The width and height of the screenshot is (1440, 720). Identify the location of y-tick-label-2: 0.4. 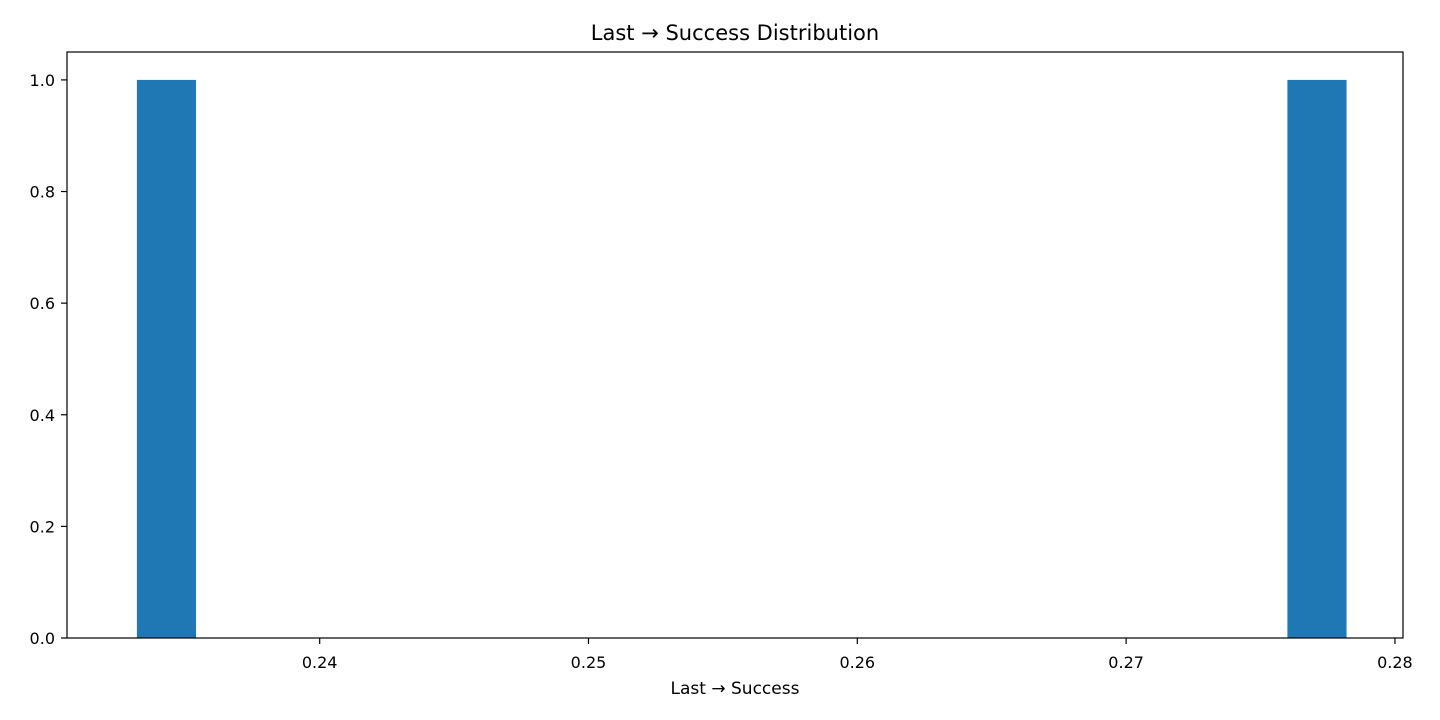
(42, 415).